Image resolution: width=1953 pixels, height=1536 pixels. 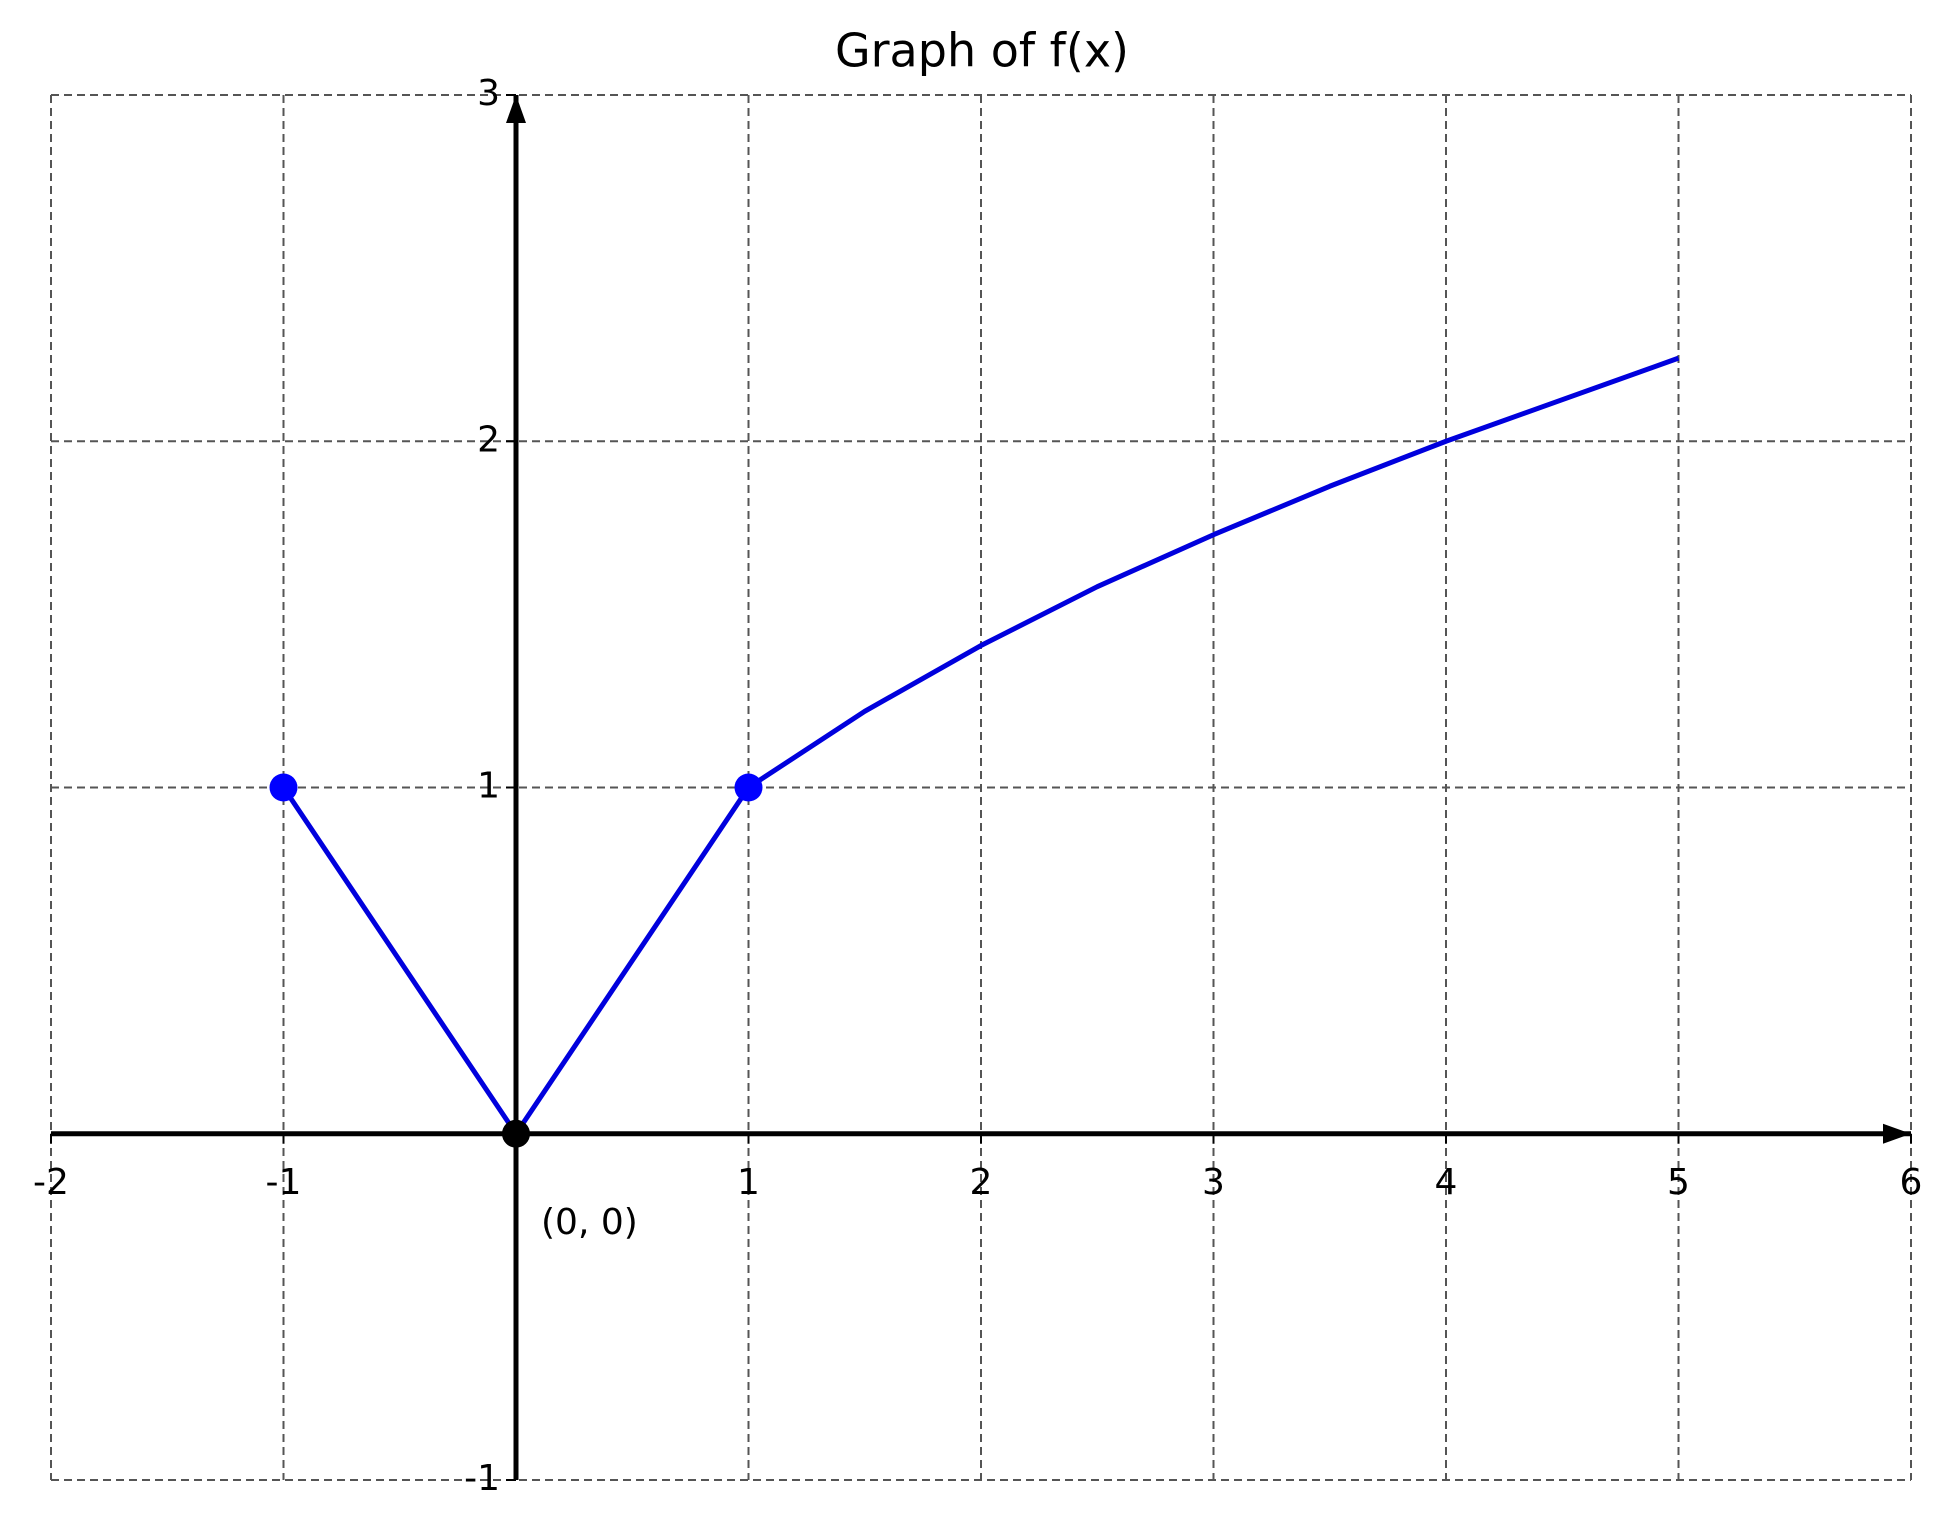 I want to click on x-tick-label: -2, so click(x=51, y=1182).